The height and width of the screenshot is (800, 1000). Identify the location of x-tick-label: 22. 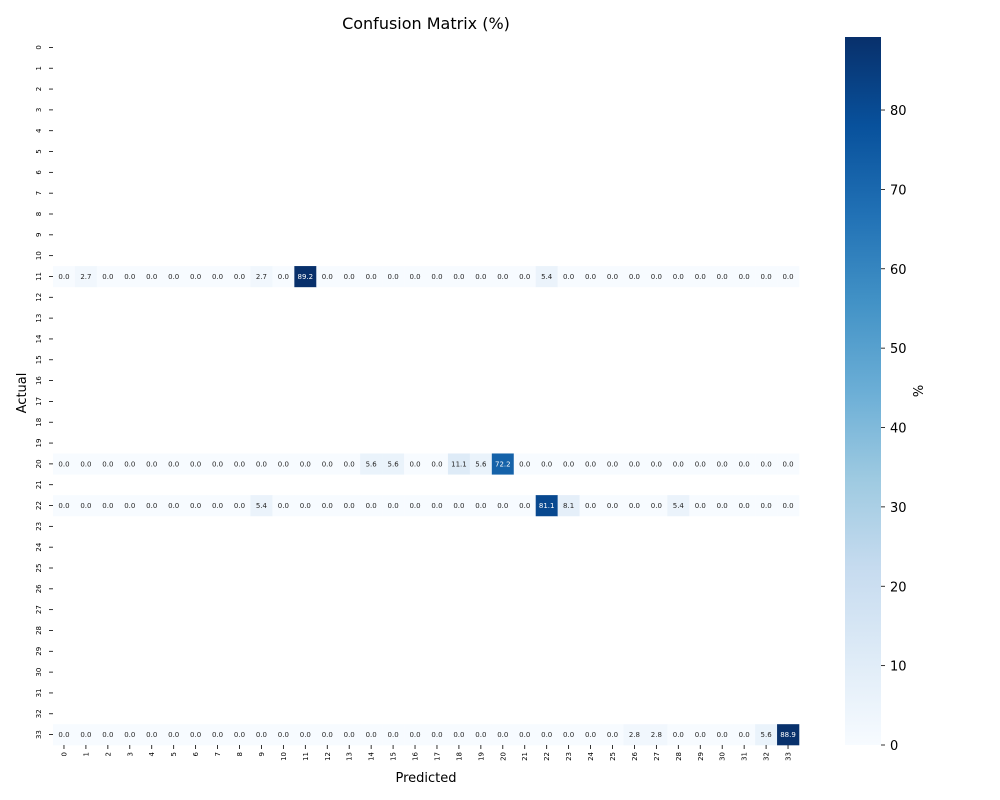
(547, 756).